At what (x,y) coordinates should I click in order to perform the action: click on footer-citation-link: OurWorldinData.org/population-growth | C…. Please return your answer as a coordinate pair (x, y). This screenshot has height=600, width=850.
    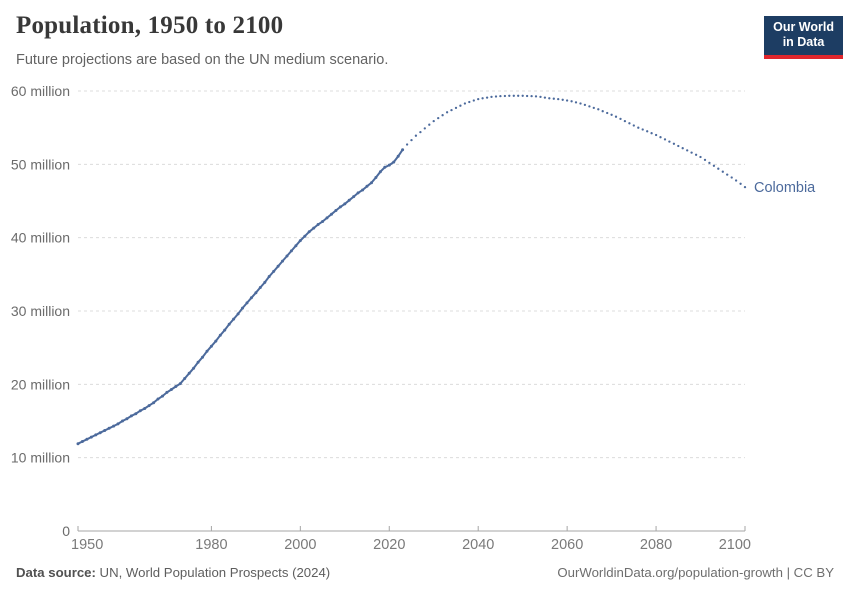
    Looking at the image, I should click on (695, 572).